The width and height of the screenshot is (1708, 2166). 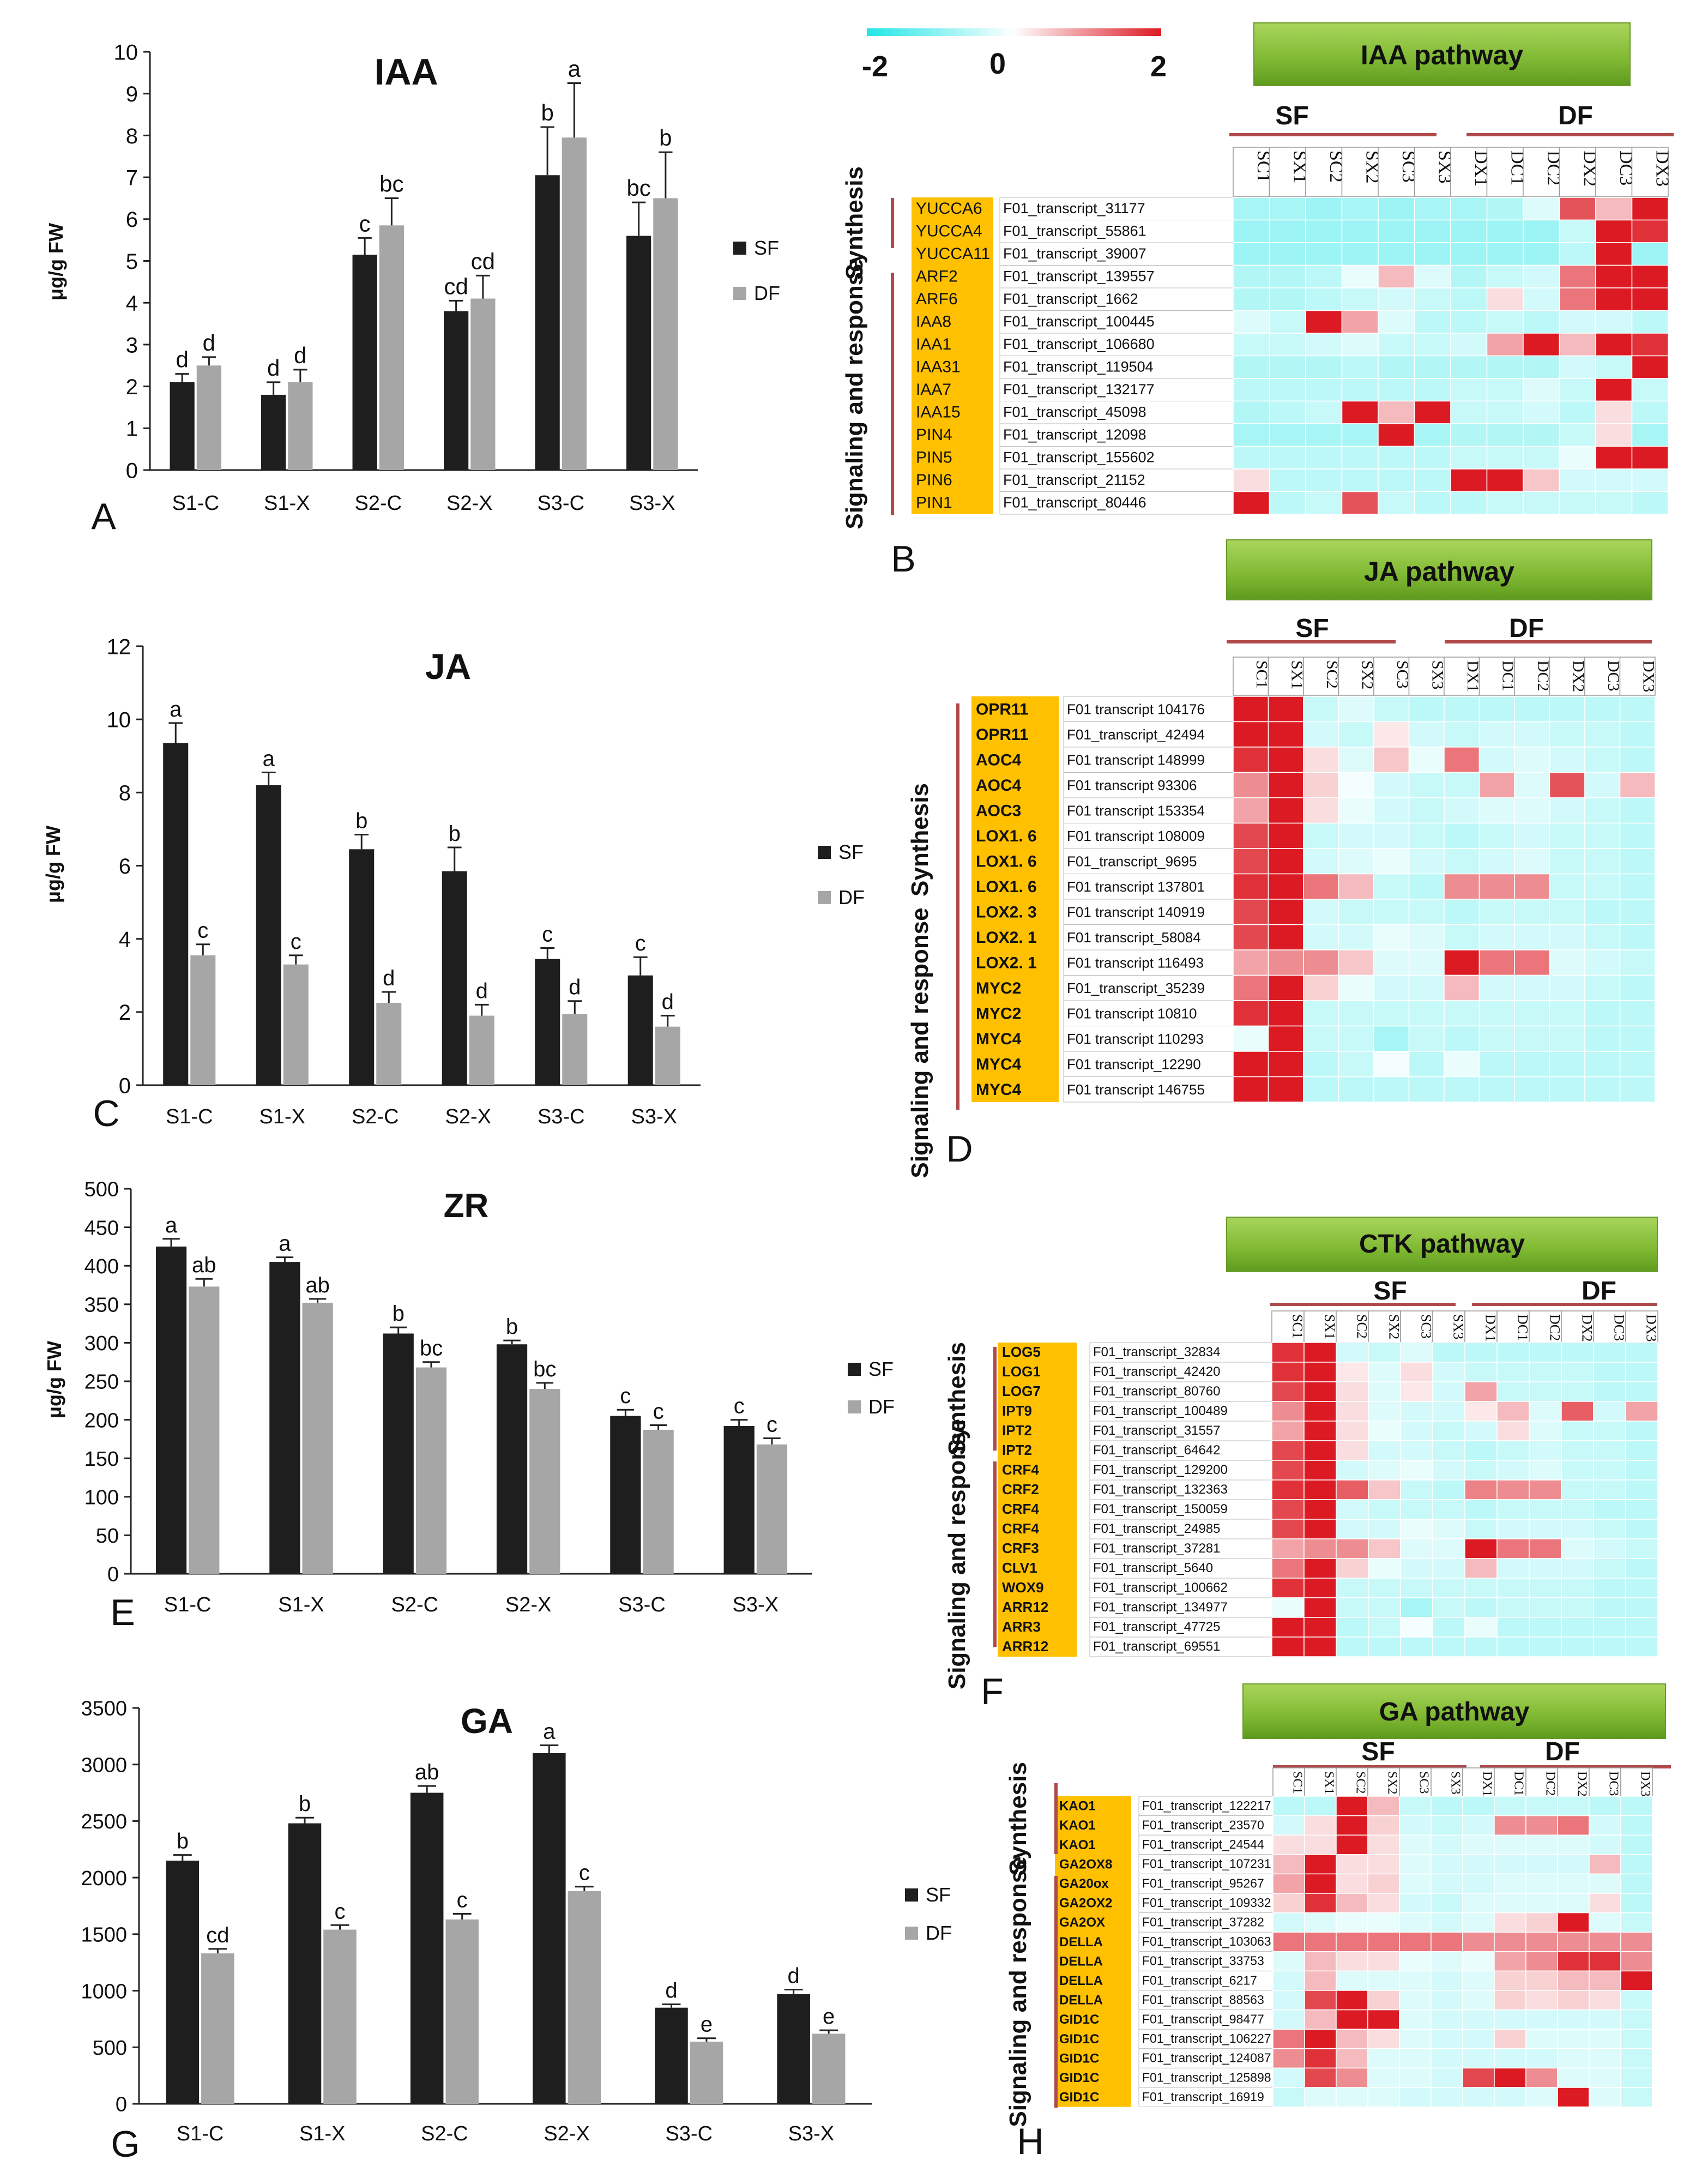 I want to click on gene-label: GA2OX, so click(x=1082, y=1922).